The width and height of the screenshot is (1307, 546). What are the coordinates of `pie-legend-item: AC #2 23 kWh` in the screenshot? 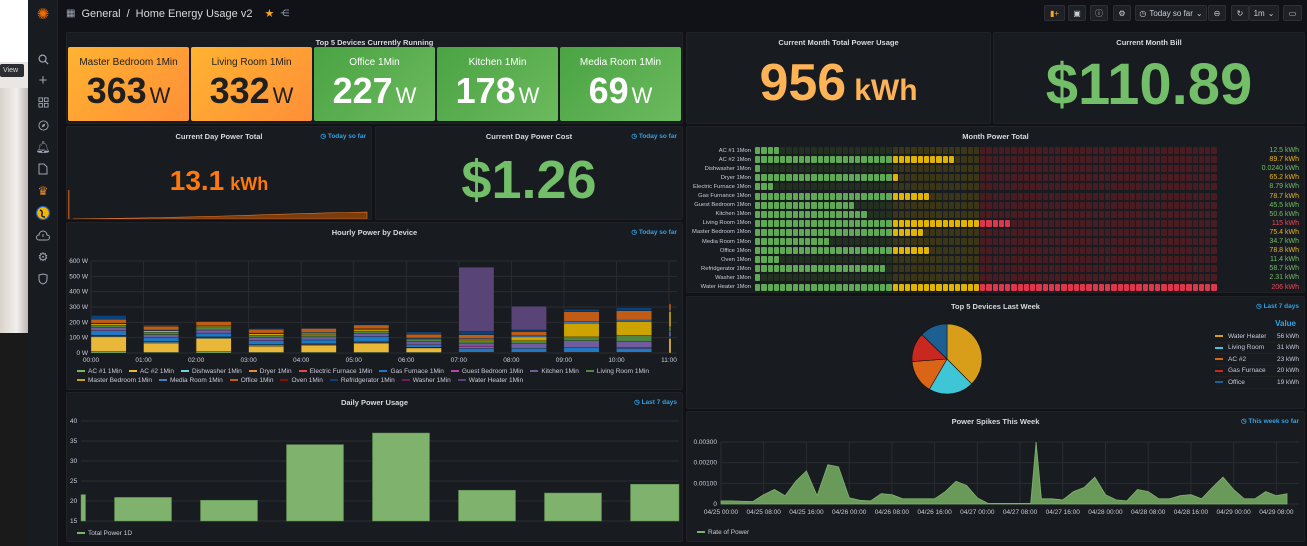 It's located at (1257, 360).